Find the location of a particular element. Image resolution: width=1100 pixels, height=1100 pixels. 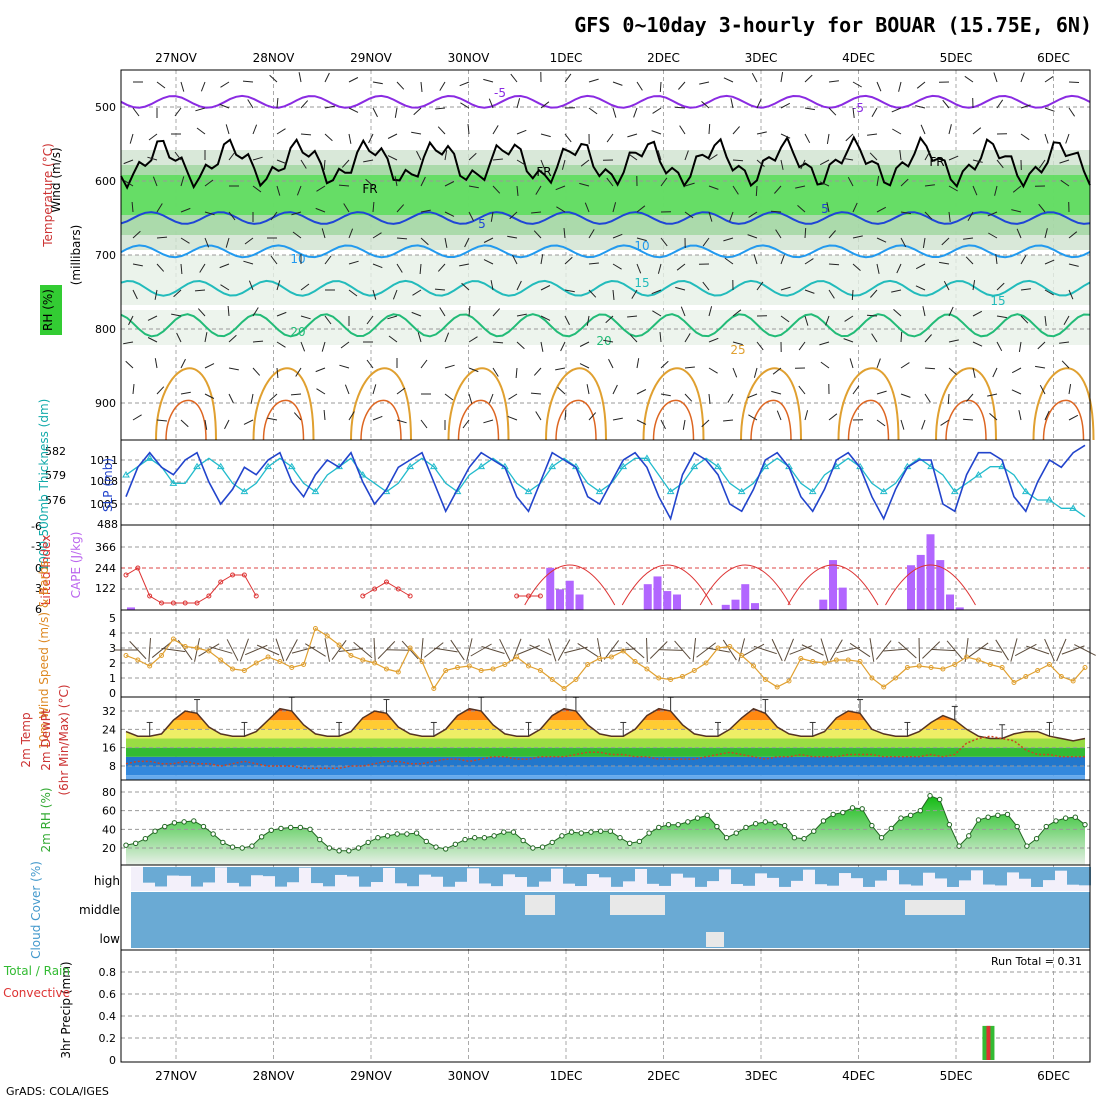

date-label-bottom: 3DEC is located at coordinates (761, 1076).